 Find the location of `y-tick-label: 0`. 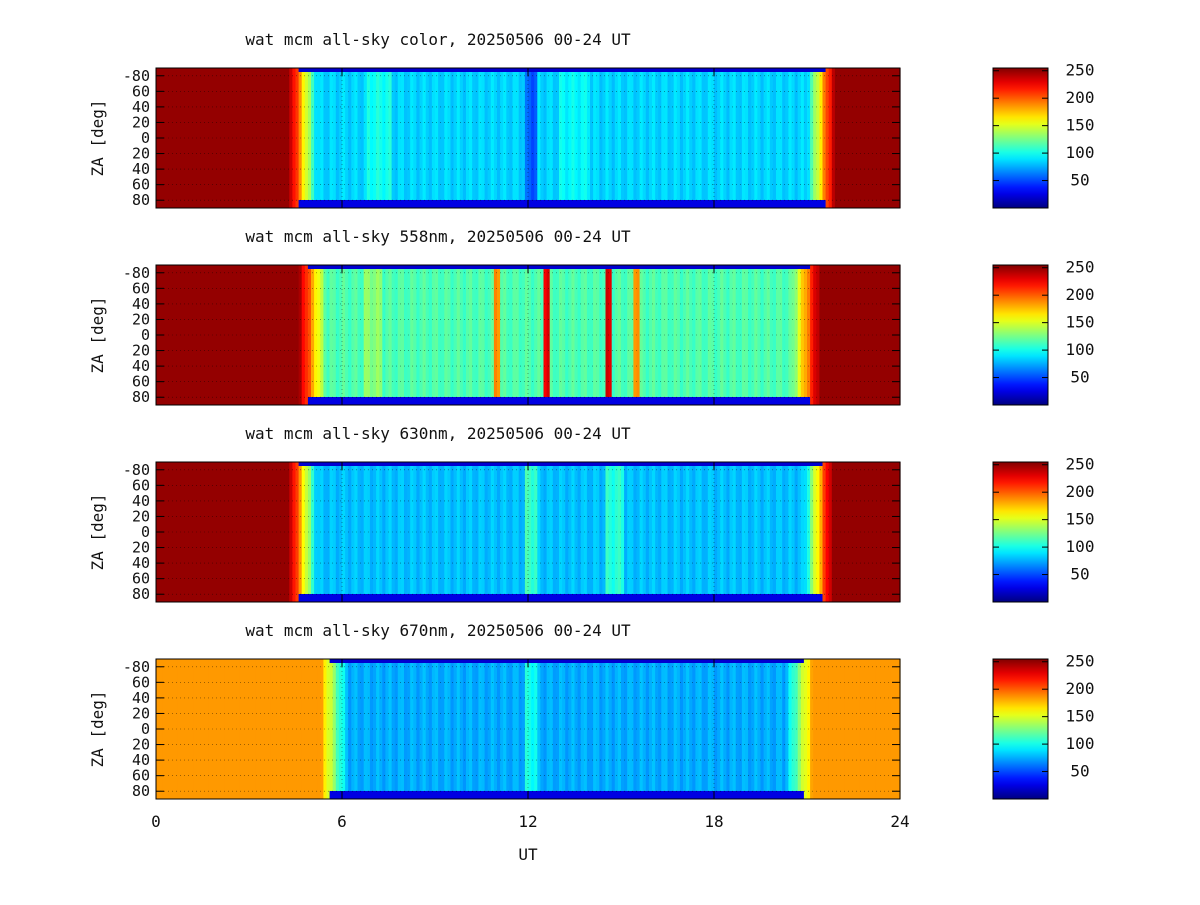

y-tick-label: 0 is located at coordinates (145, 138).